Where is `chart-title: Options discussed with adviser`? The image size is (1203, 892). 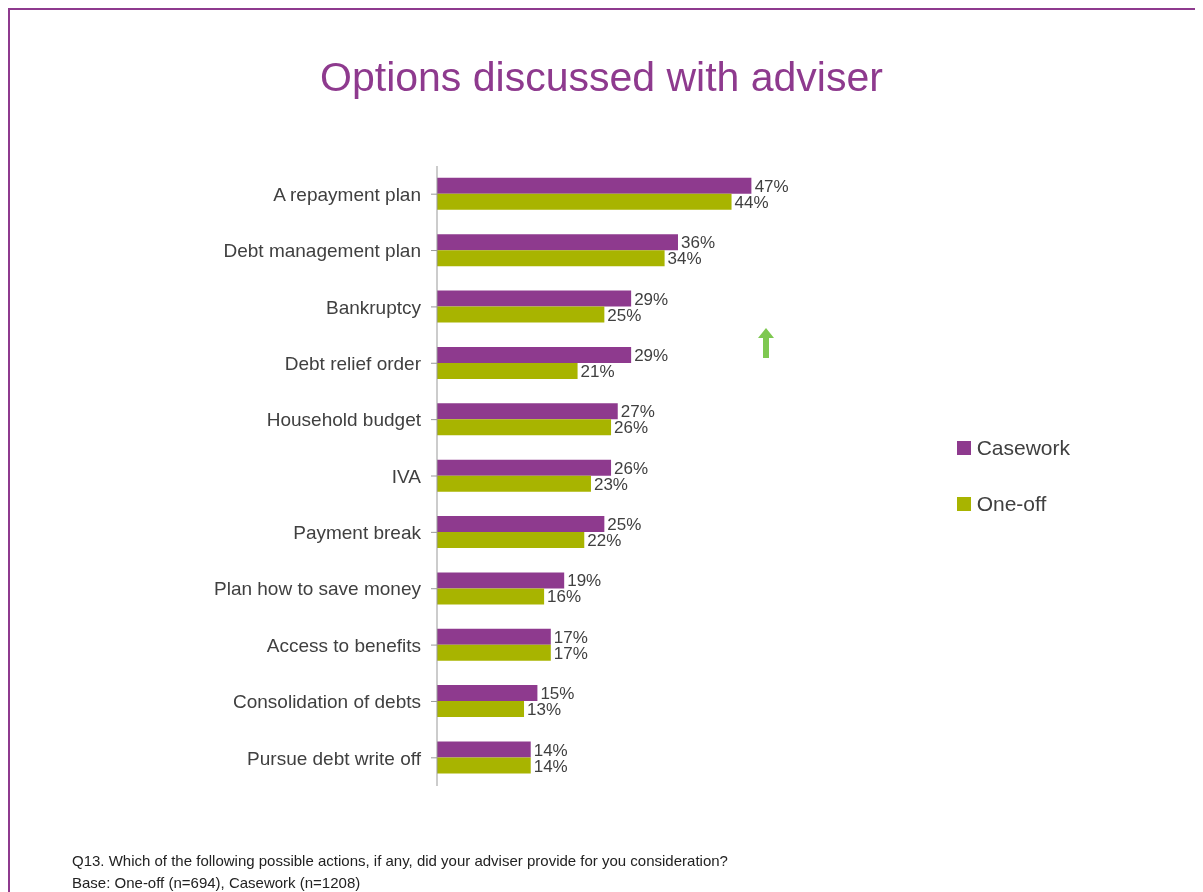 chart-title: Options discussed with adviser is located at coordinates (601, 77).